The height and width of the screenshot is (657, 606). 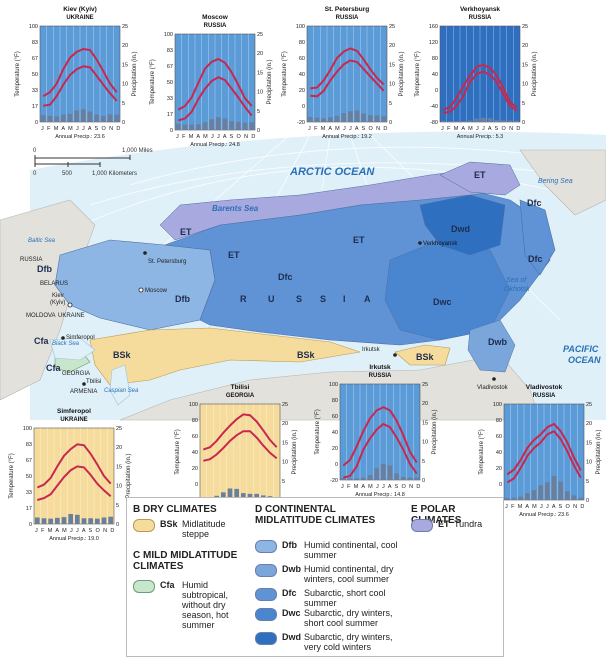 I want to click on precip-tick-label: 20, so click(x=260, y=54).